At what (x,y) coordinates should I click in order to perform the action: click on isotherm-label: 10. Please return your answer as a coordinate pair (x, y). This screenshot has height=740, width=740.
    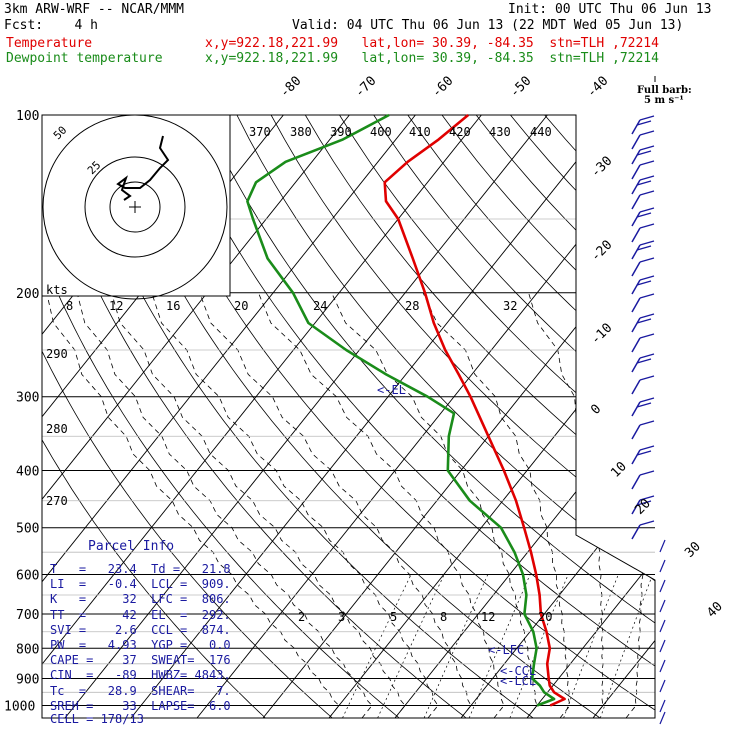
    Looking at the image, I should click on (619, 470).